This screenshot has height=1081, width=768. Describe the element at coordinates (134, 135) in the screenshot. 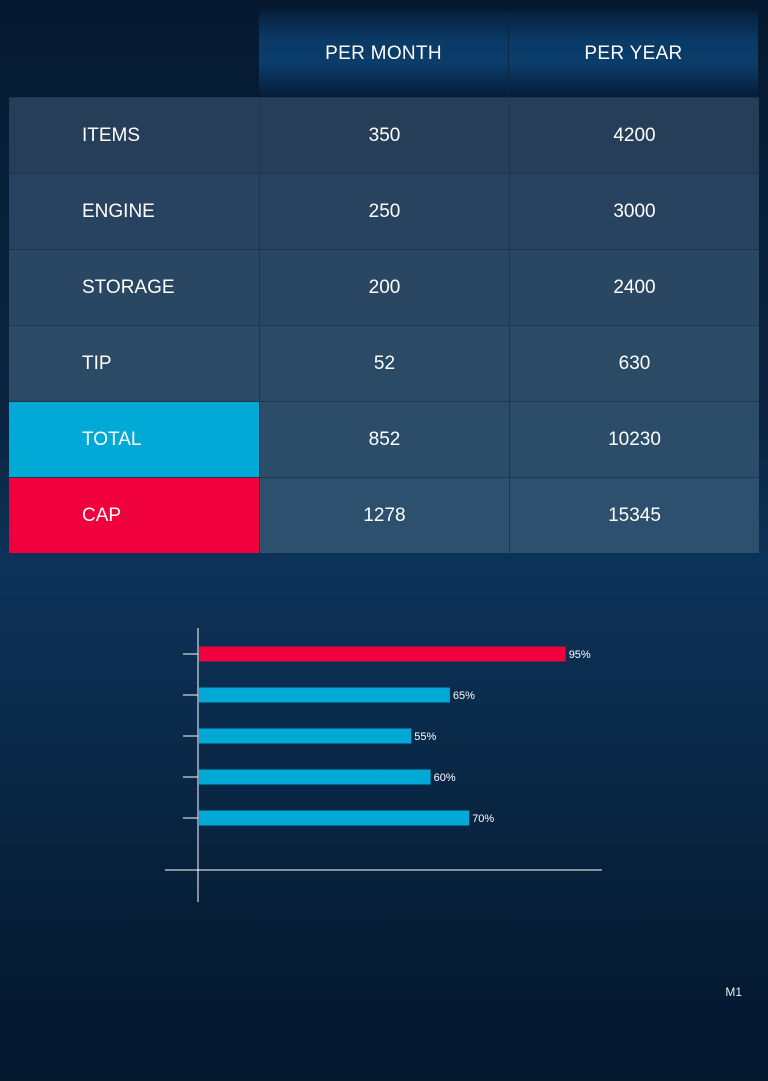

I see `row-label-items: ITEMS` at that location.